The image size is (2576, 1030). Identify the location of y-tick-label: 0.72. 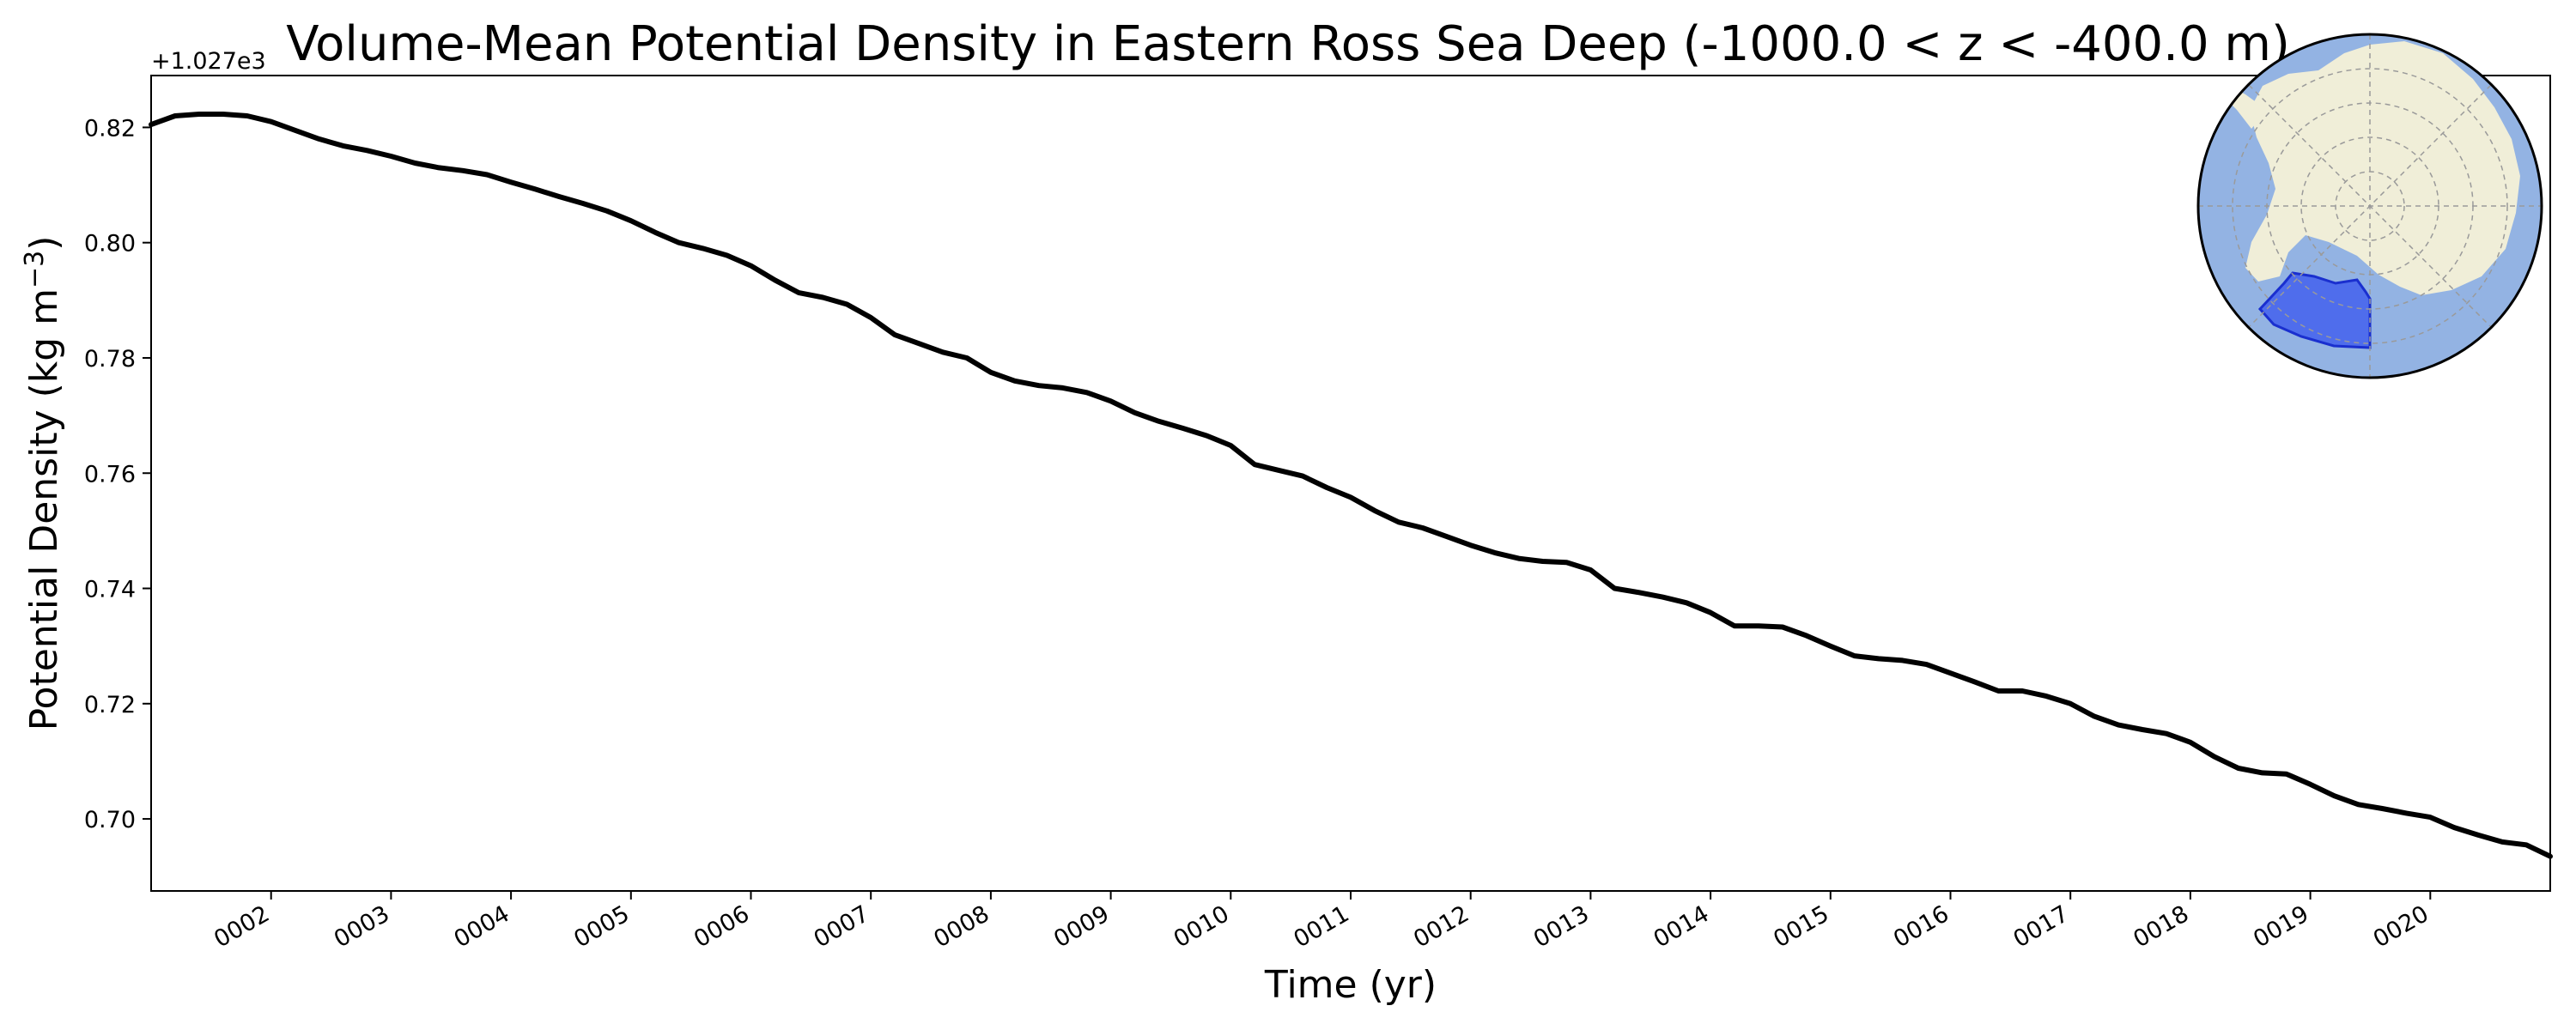
(110, 705).